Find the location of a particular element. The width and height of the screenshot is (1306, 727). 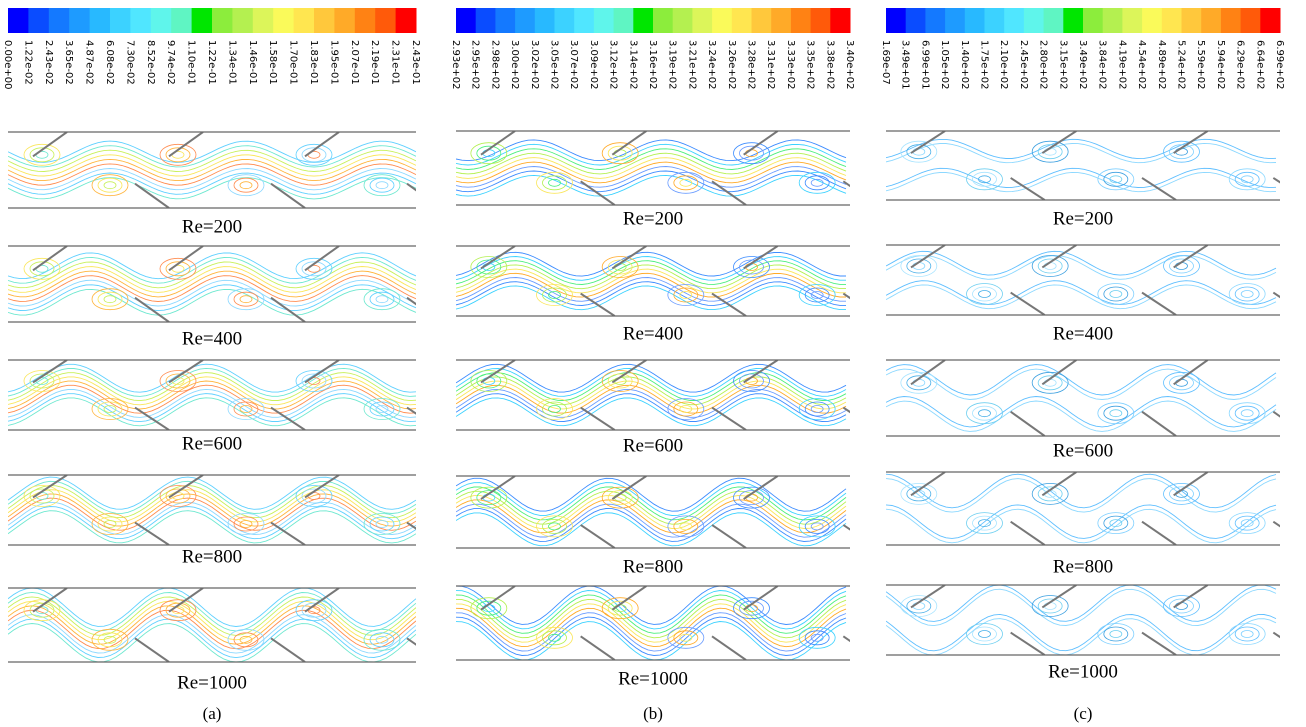

colorbar-tick-label: 2.43e-02 is located at coordinates (48, 62).